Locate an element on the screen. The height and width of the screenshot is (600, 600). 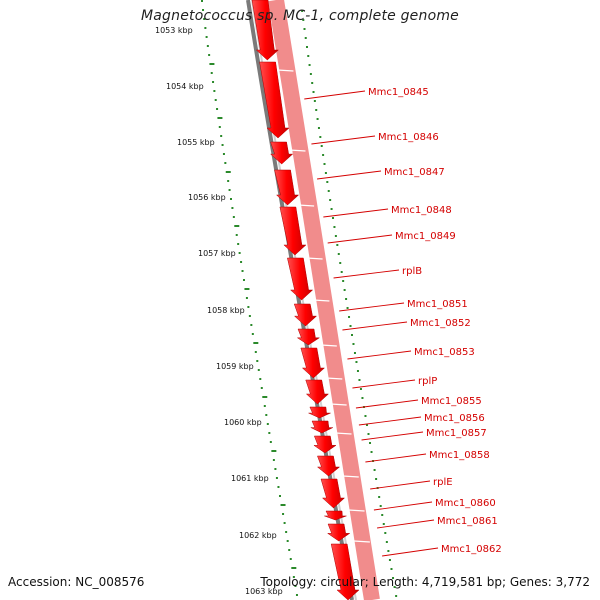
gene-label: Mmc1_0861 is located at coordinates (467, 521).